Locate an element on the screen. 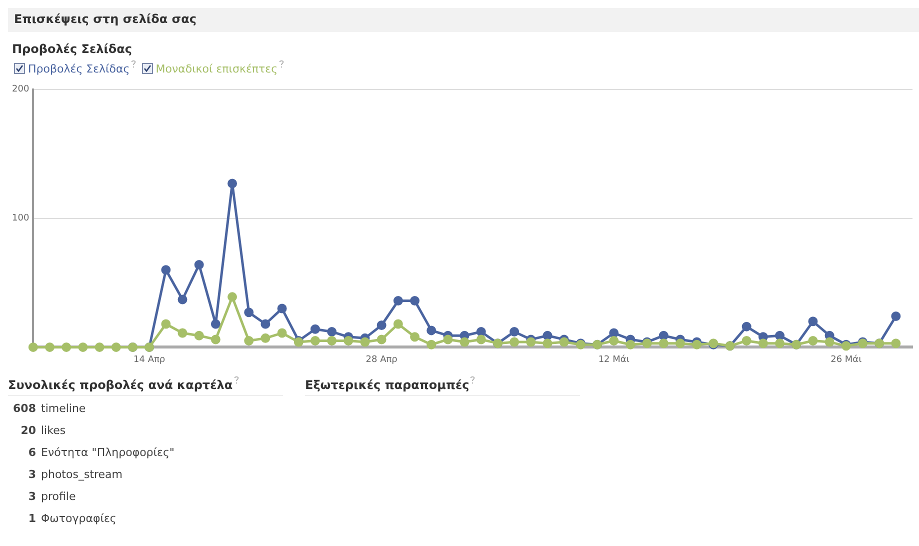 The height and width of the screenshot is (546, 919). text: Συνολικές προβολές ανά καρτέλα is located at coordinates (145, 386).